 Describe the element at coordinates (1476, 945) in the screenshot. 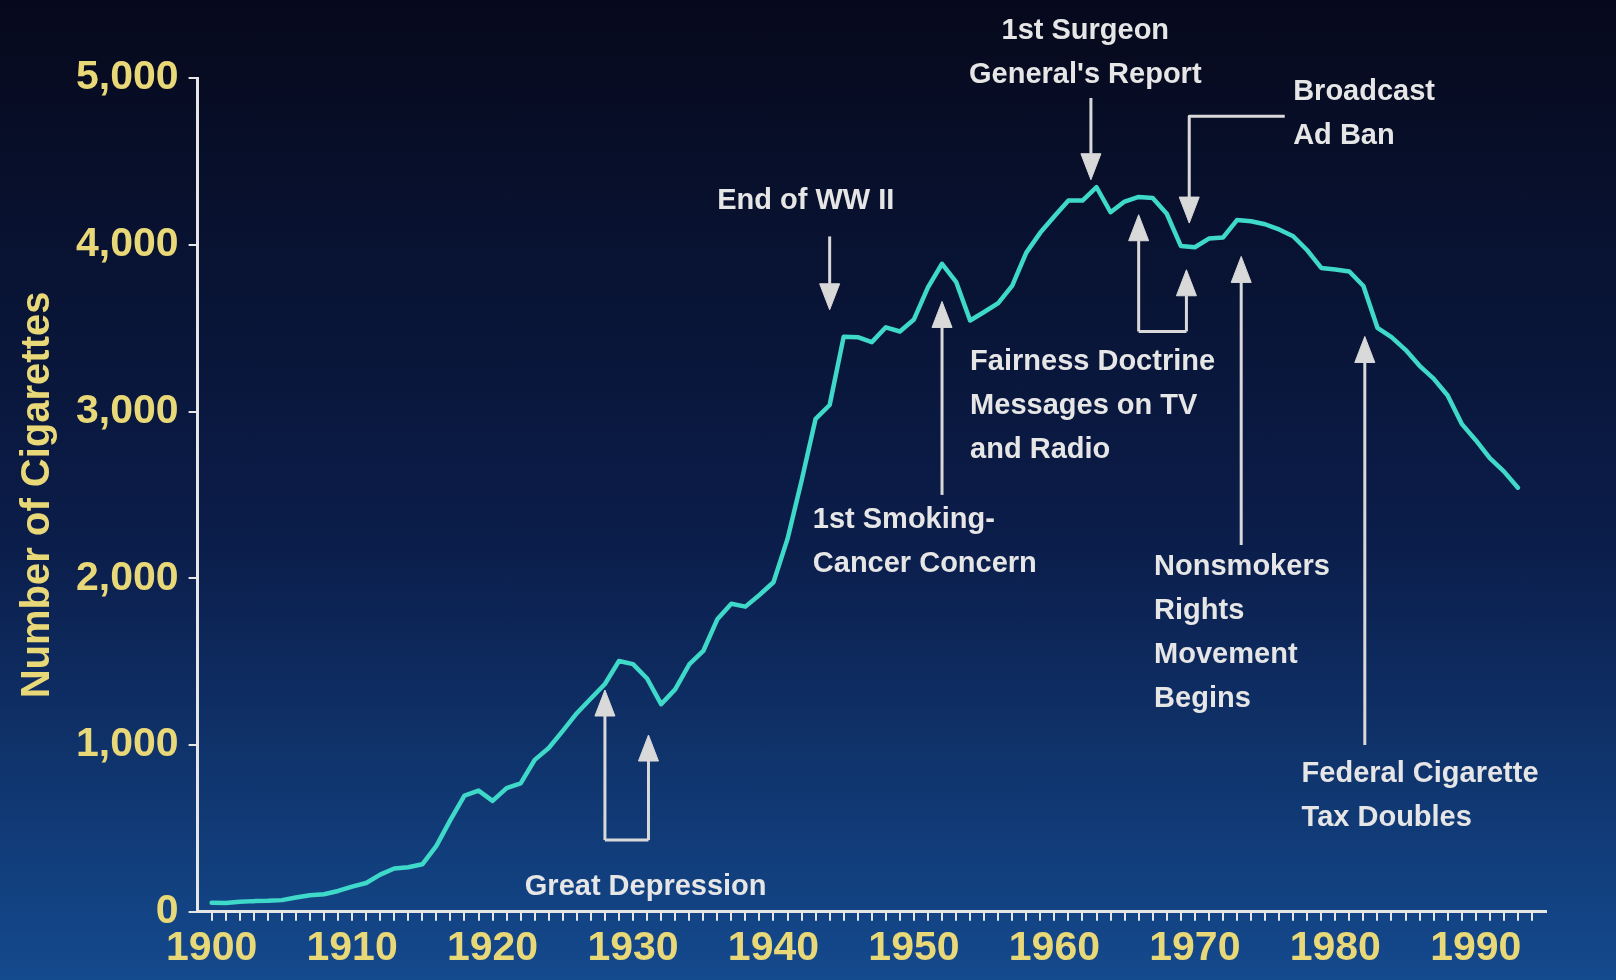

I see `x-tick-label: 1990` at that location.